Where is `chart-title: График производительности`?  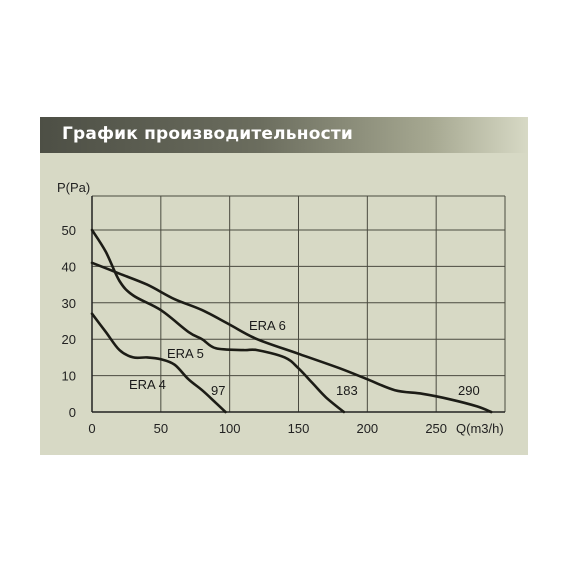
chart-title: График производительности is located at coordinates (208, 134).